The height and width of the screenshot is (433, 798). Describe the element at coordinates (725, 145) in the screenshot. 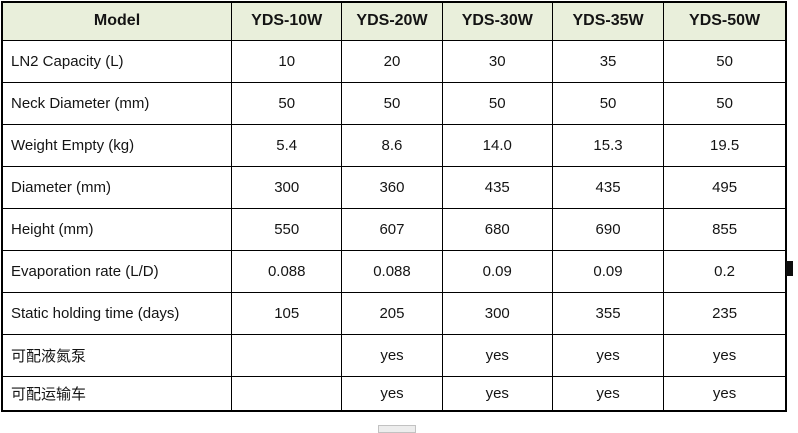

I see `value-cell: 19.5` at that location.